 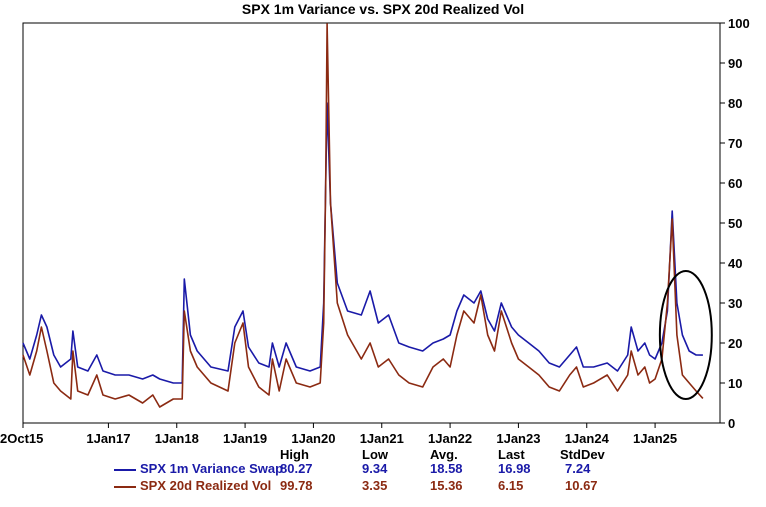 I want to click on y-tick-label: 90, so click(x=735, y=63).